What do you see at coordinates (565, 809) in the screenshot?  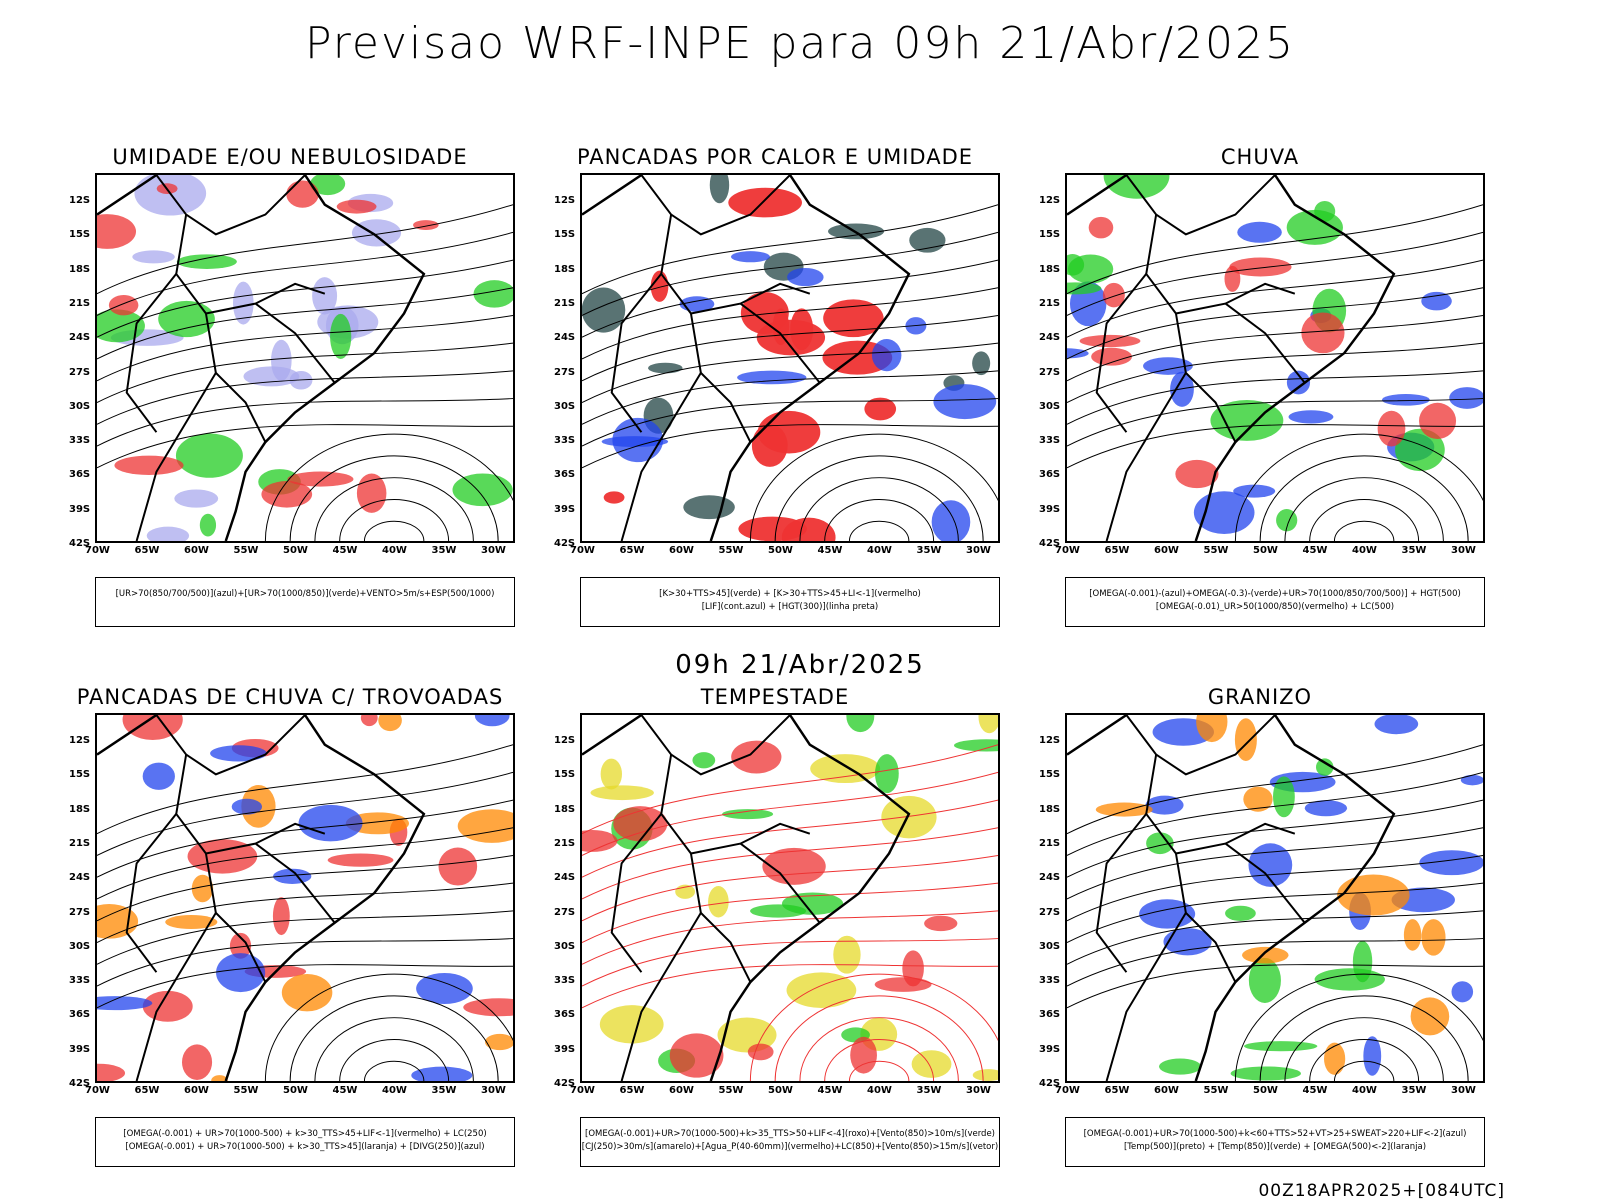 I see `lat-tick-label: 18S` at bounding box center [565, 809].